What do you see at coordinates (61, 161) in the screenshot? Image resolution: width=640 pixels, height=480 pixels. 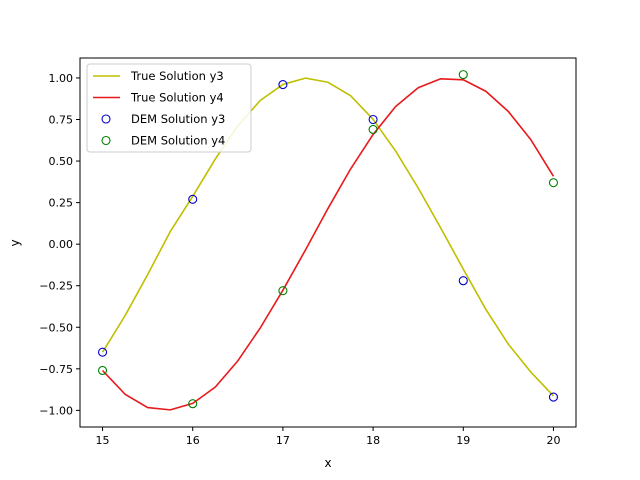 I see `y-tick-label: 0.50` at bounding box center [61, 161].